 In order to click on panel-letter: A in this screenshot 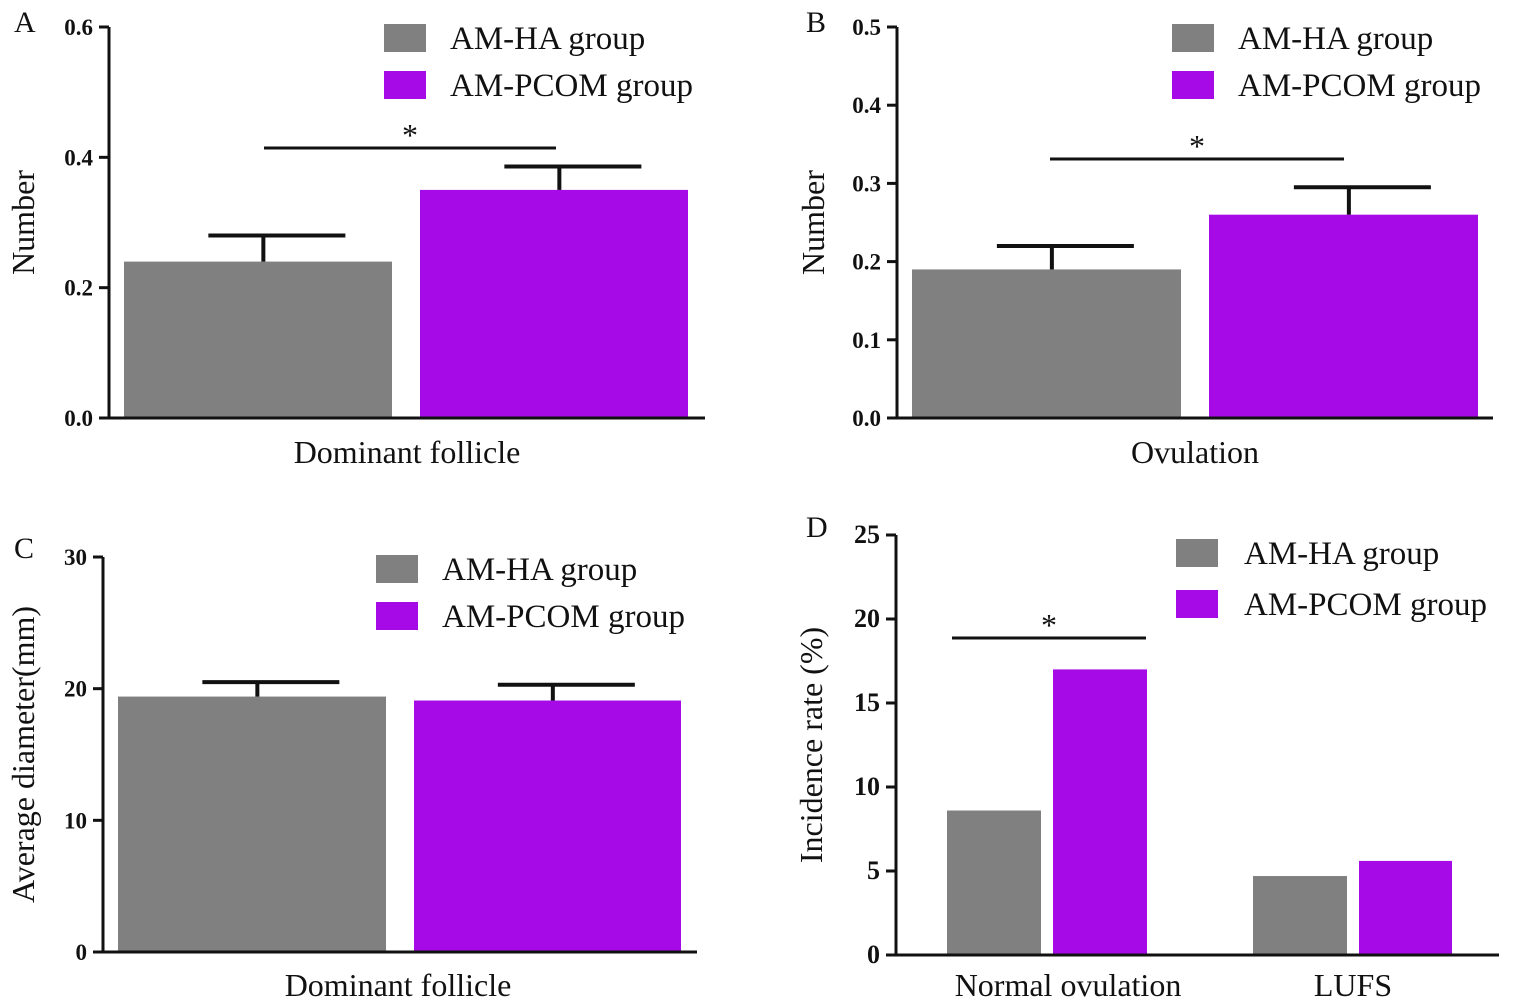, I will do `click(25, 22)`.